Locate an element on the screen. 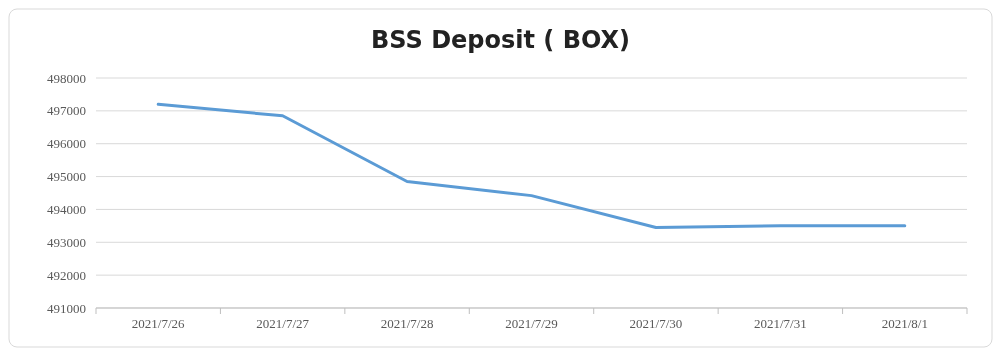  x-tick-label: 2021/8/1 is located at coordinates (904, 323).